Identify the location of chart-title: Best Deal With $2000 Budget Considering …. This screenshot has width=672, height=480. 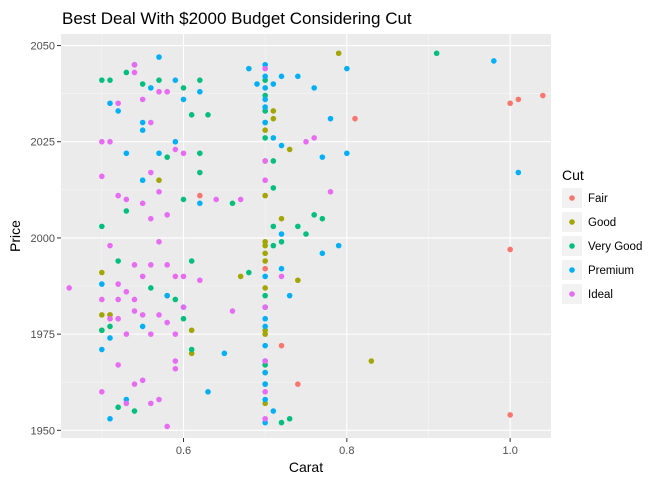
(237, 18).